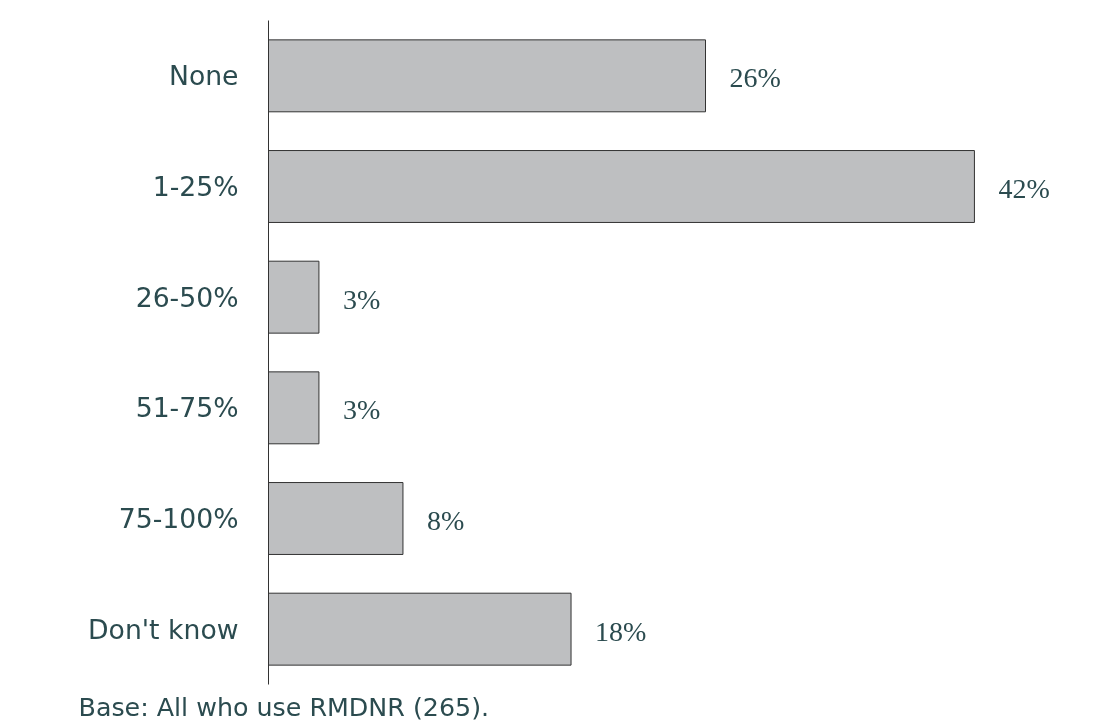 The image size is (1101, 726). What do you see at coordinates (1024, 188) in the screenshot?
I see `data-label: 42%` at bounding box center [1024, 188].